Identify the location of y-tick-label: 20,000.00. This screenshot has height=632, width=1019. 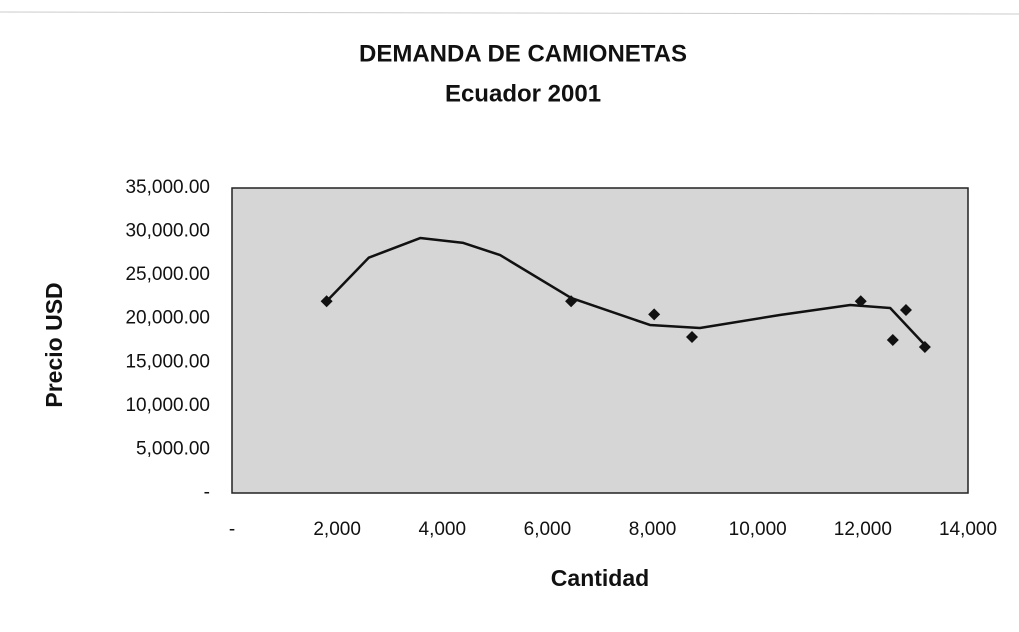
(167, 318).